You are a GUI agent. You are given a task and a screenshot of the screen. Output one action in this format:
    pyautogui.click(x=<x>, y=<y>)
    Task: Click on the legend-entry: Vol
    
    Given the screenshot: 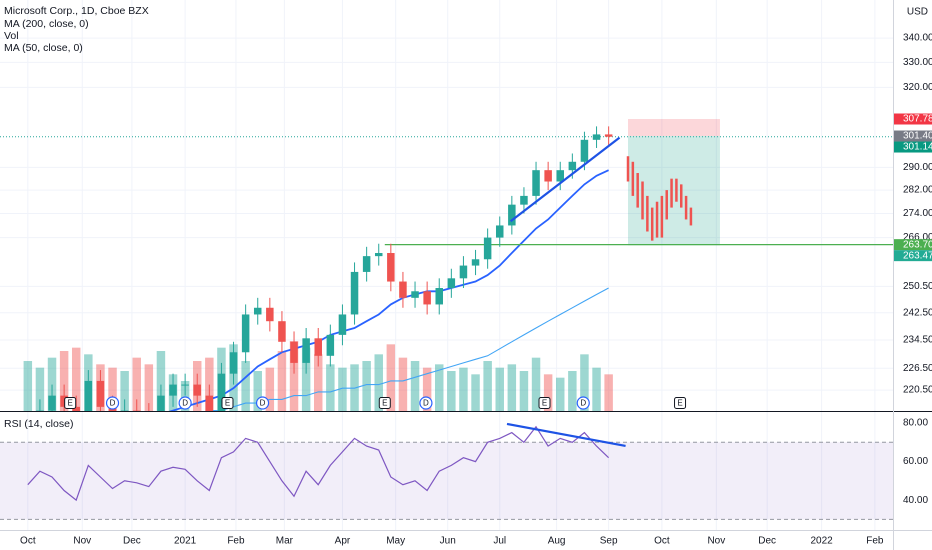 What is the action you would take?
    pyautogui.click(x=11, y=36)
    